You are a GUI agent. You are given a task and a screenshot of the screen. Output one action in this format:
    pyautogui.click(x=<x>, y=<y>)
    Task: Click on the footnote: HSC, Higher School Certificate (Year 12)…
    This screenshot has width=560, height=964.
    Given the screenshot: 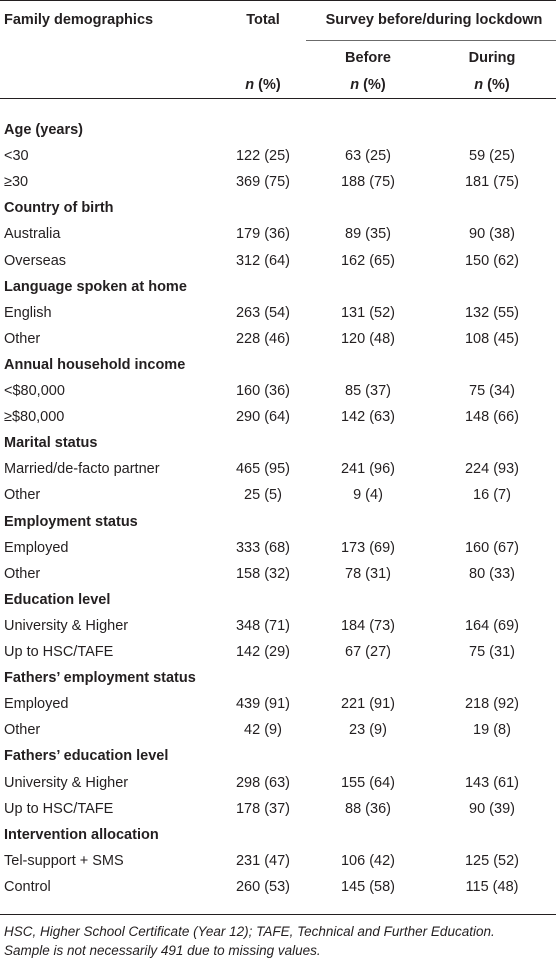 What is the action you would take?
    pyautogui.click(x=279, y=941)
    